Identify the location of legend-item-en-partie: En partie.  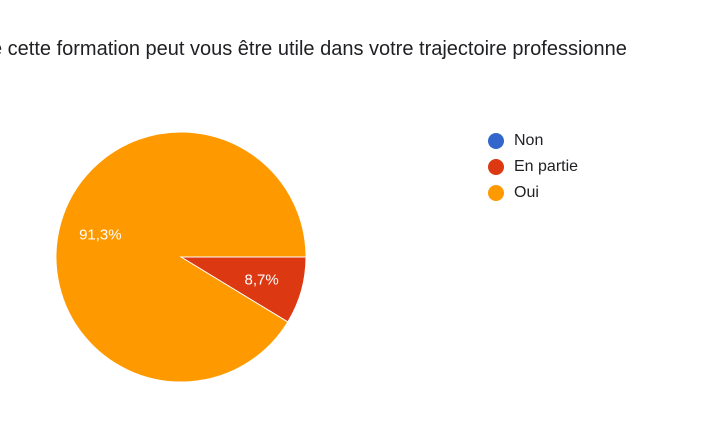
(533, 167).